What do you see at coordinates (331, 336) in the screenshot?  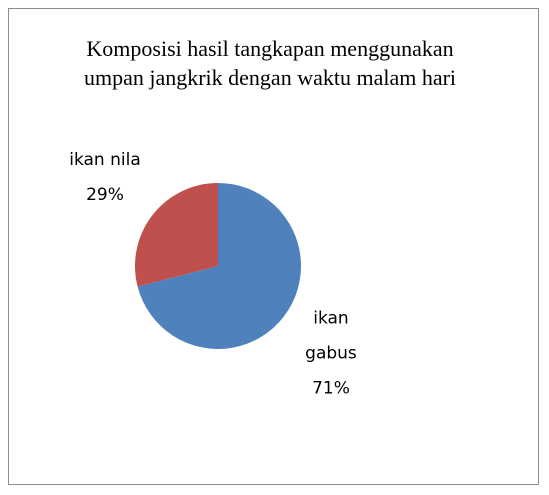 I see `label-category: ikan gabus` at bounding box center [331, 336].